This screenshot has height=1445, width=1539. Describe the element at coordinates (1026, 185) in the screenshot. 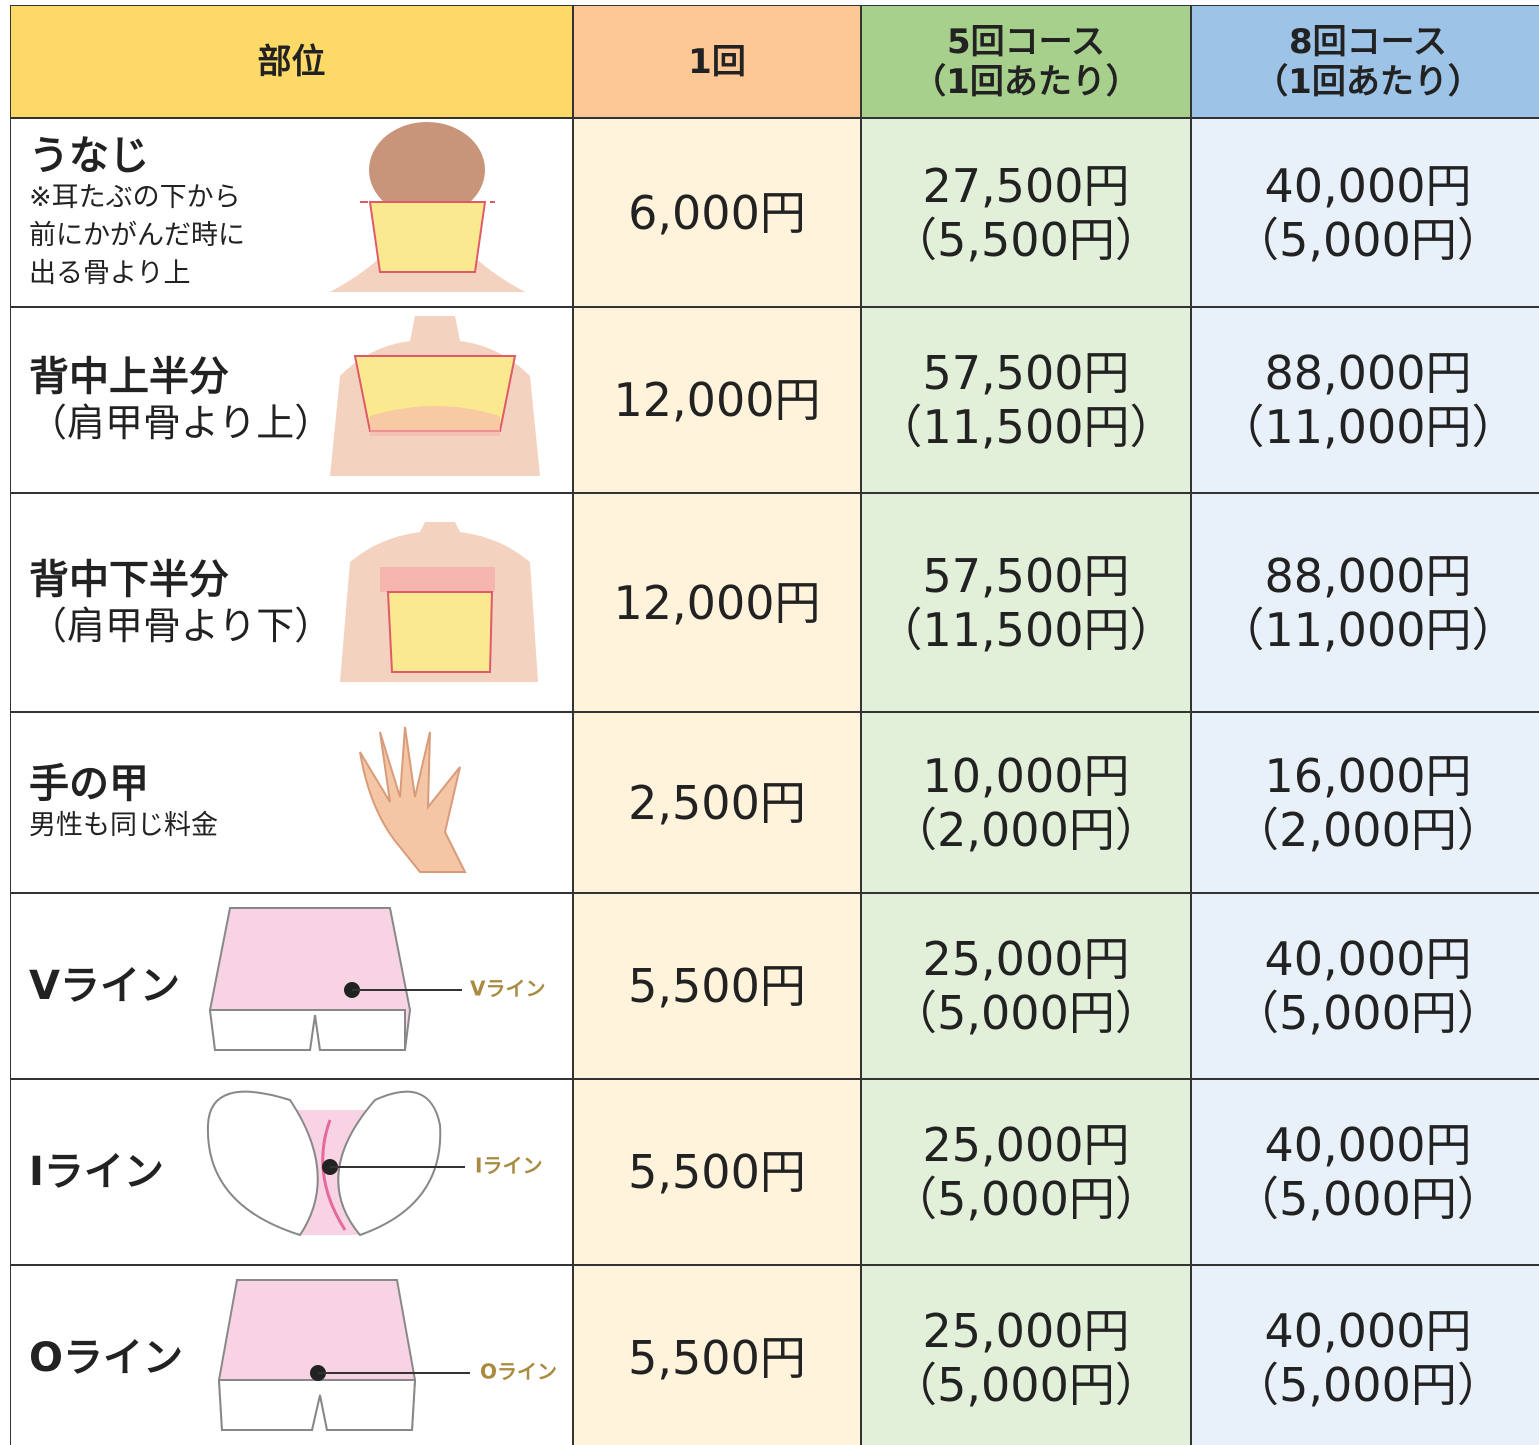

I see `price: 27,500円` at that location.